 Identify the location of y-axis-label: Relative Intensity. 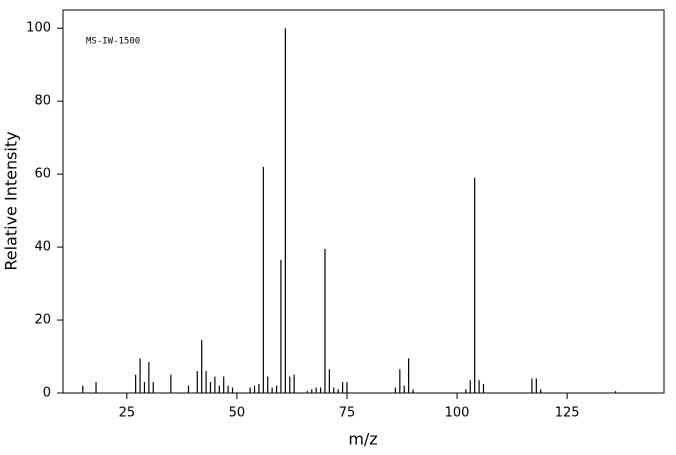
(11, 200).